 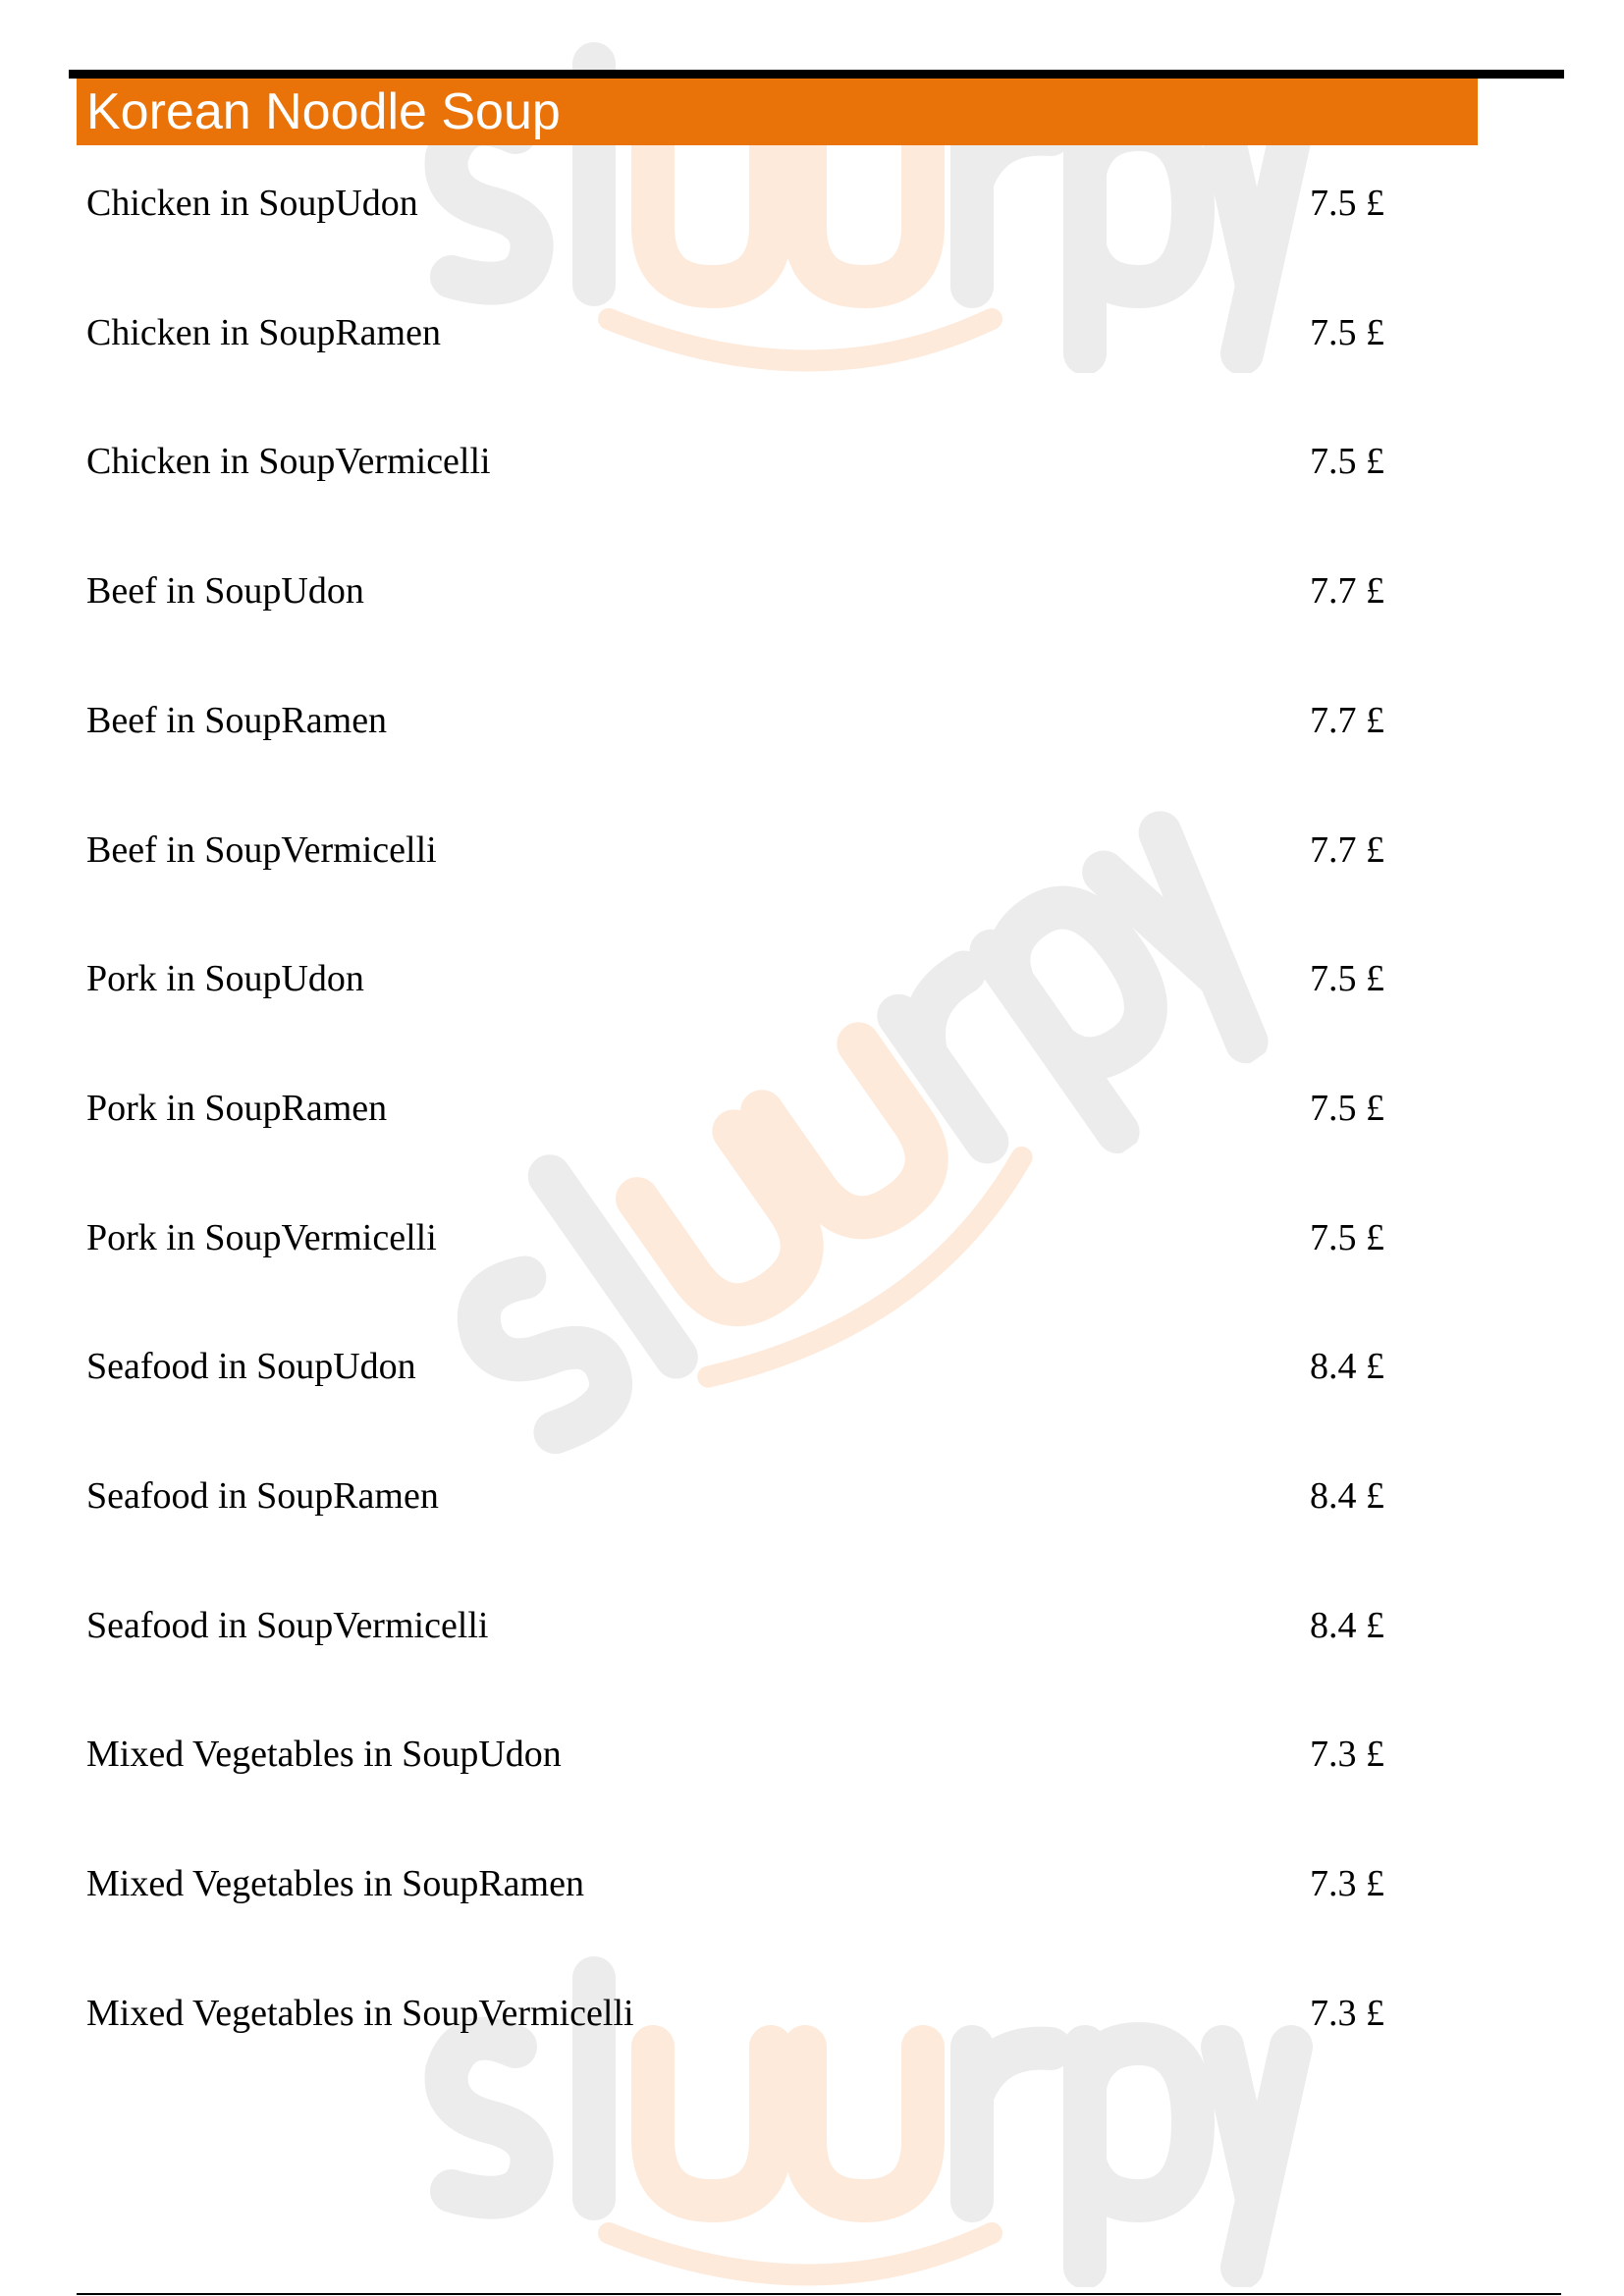 What do you see at coordinates (812, 504) in the screenshot?
I see `menu-item: Chicken in SoupVermicelli 7.5 £` at bounding box center [812, 504].